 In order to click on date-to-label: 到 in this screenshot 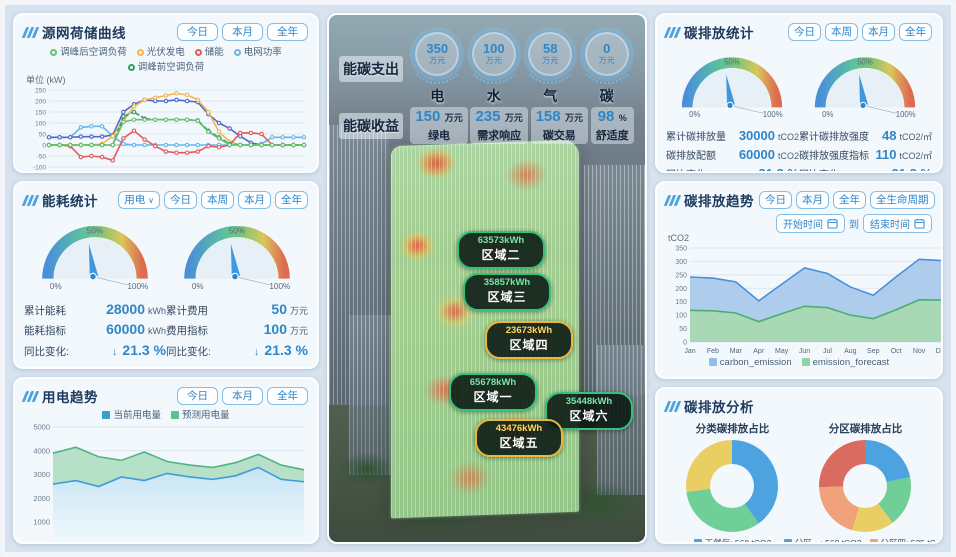, I will do `click(854, 225)`.